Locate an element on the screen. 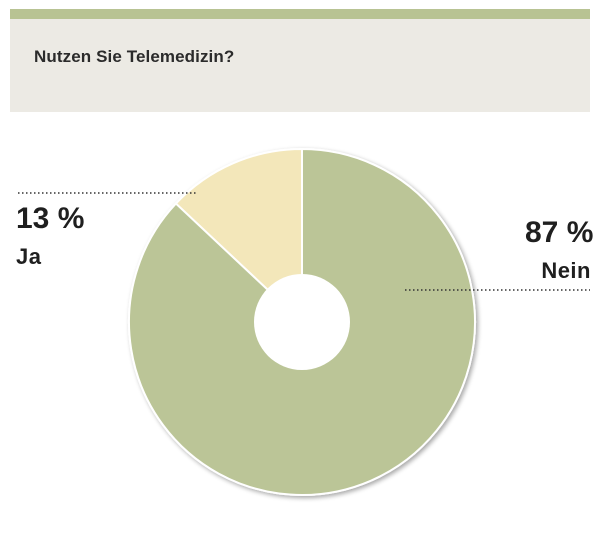 The image size is (600, 554). data-label-ja-name: Ja is located at coordinates (29, 256).